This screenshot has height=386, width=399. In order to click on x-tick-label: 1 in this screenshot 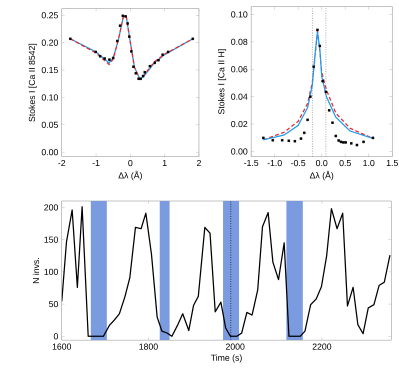, I will do `click(164, 163)`.